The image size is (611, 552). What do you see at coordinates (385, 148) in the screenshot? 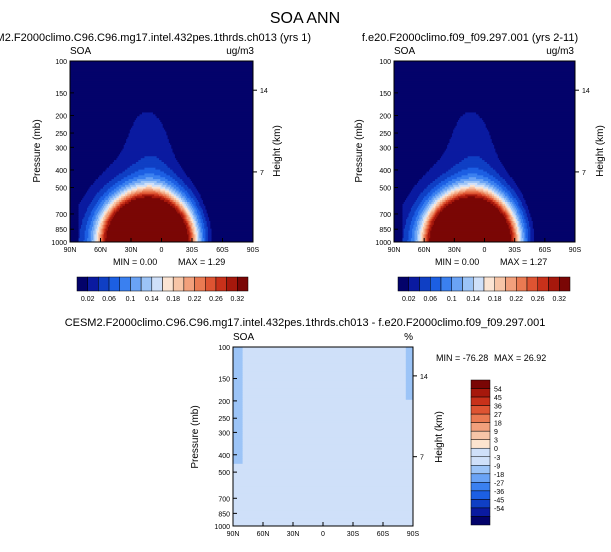
I see `y-tick-label: 300` at bounding box center [385, 148].